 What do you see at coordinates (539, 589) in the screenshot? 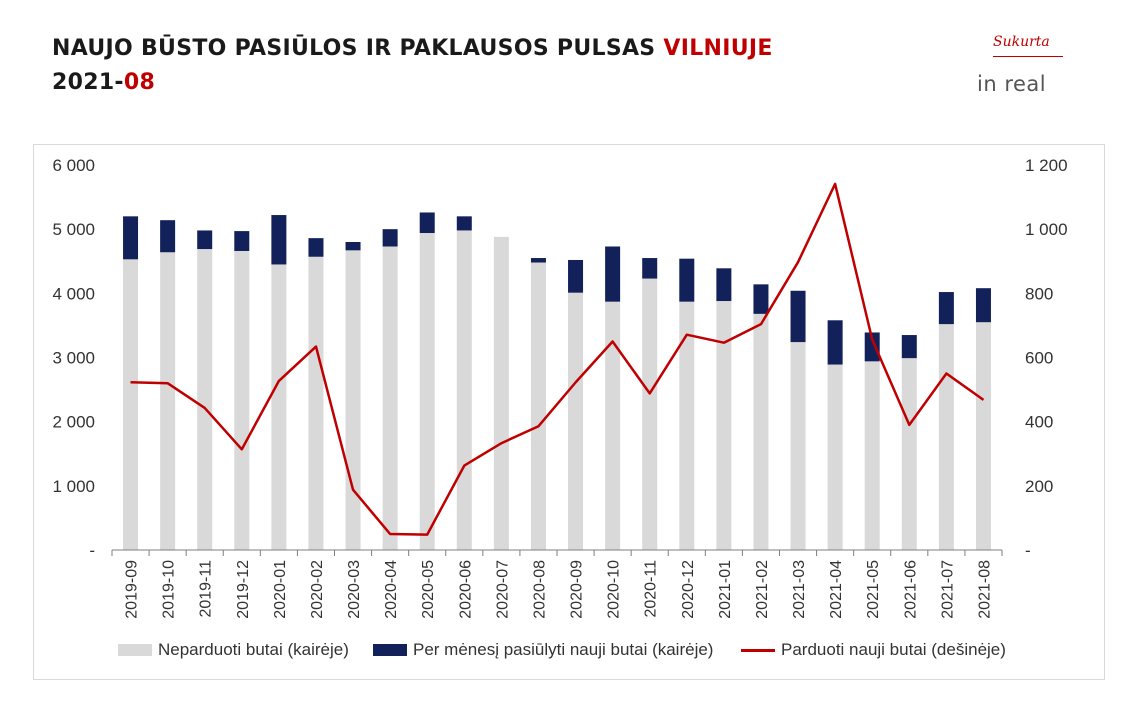
I see `x-tick-label: 2020-08` at bounding box center [539, 589].